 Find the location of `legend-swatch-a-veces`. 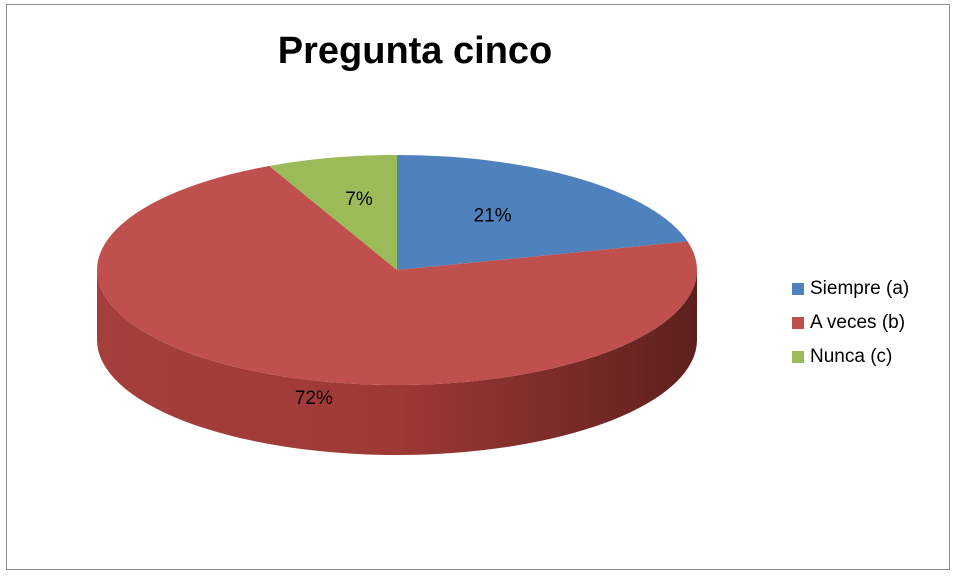

legend-swatch-a-veces is located at coordinates (798, 323).